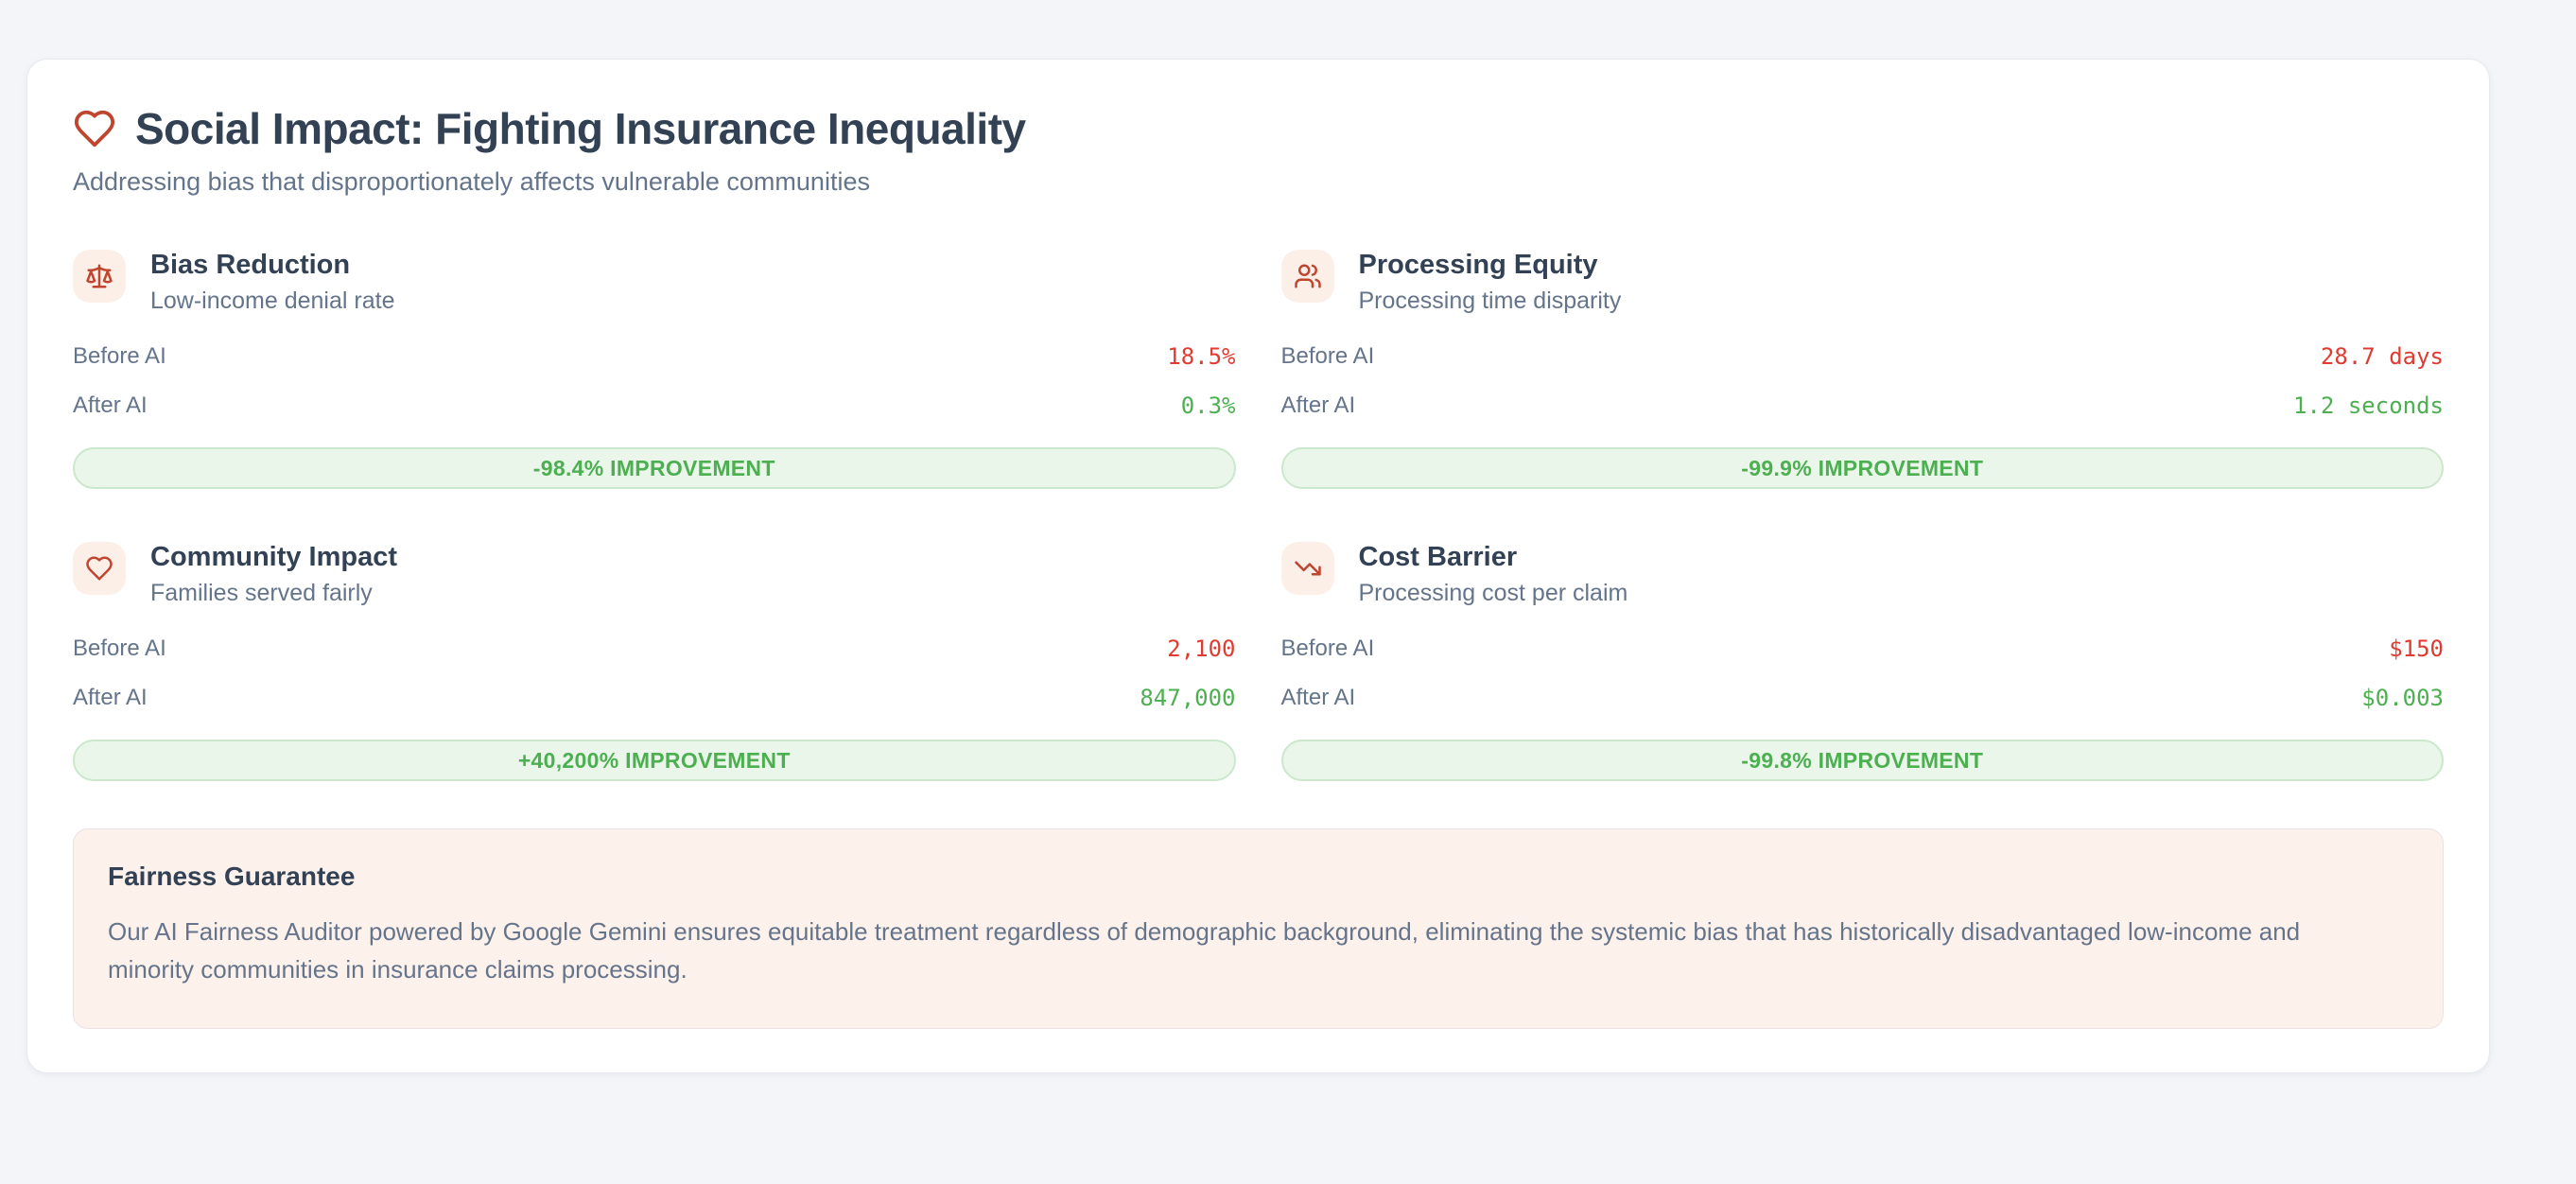  What do you see at coordinates (1478, 265) in the screenshot?
I see `metric-title: Processing Equity` at bounding box center [1478, 265].